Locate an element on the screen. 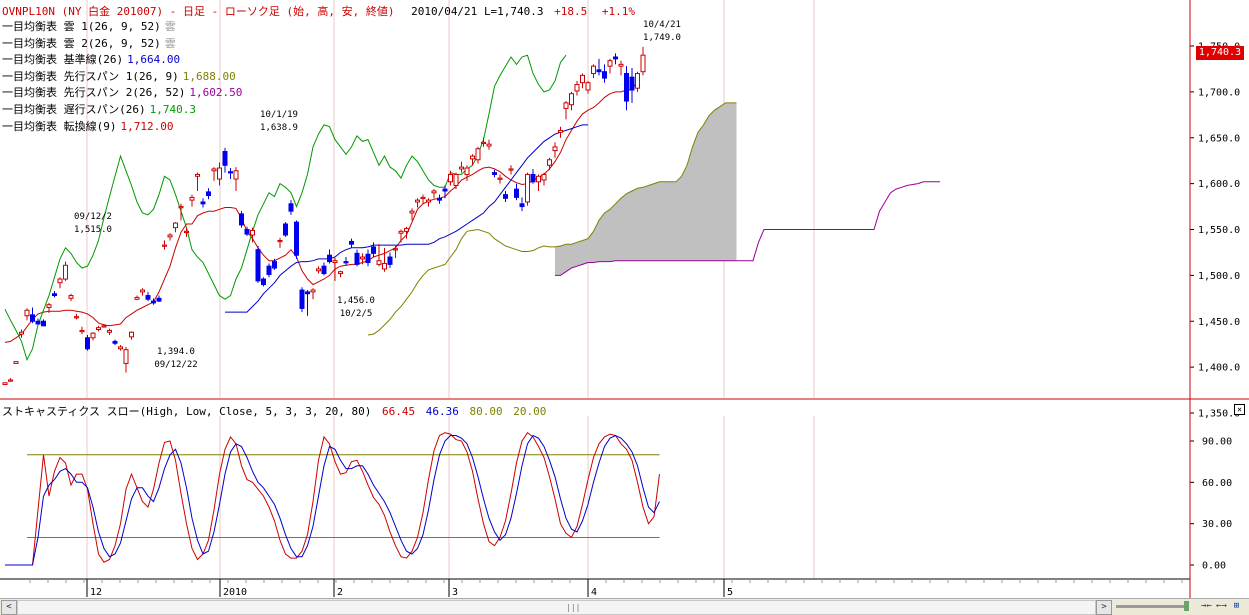 This screenshot has width=1249, height=615. legend-item: 一目均衡表 雲 1(26, 9, 52) 雲 is located at coordinates (89, 27).